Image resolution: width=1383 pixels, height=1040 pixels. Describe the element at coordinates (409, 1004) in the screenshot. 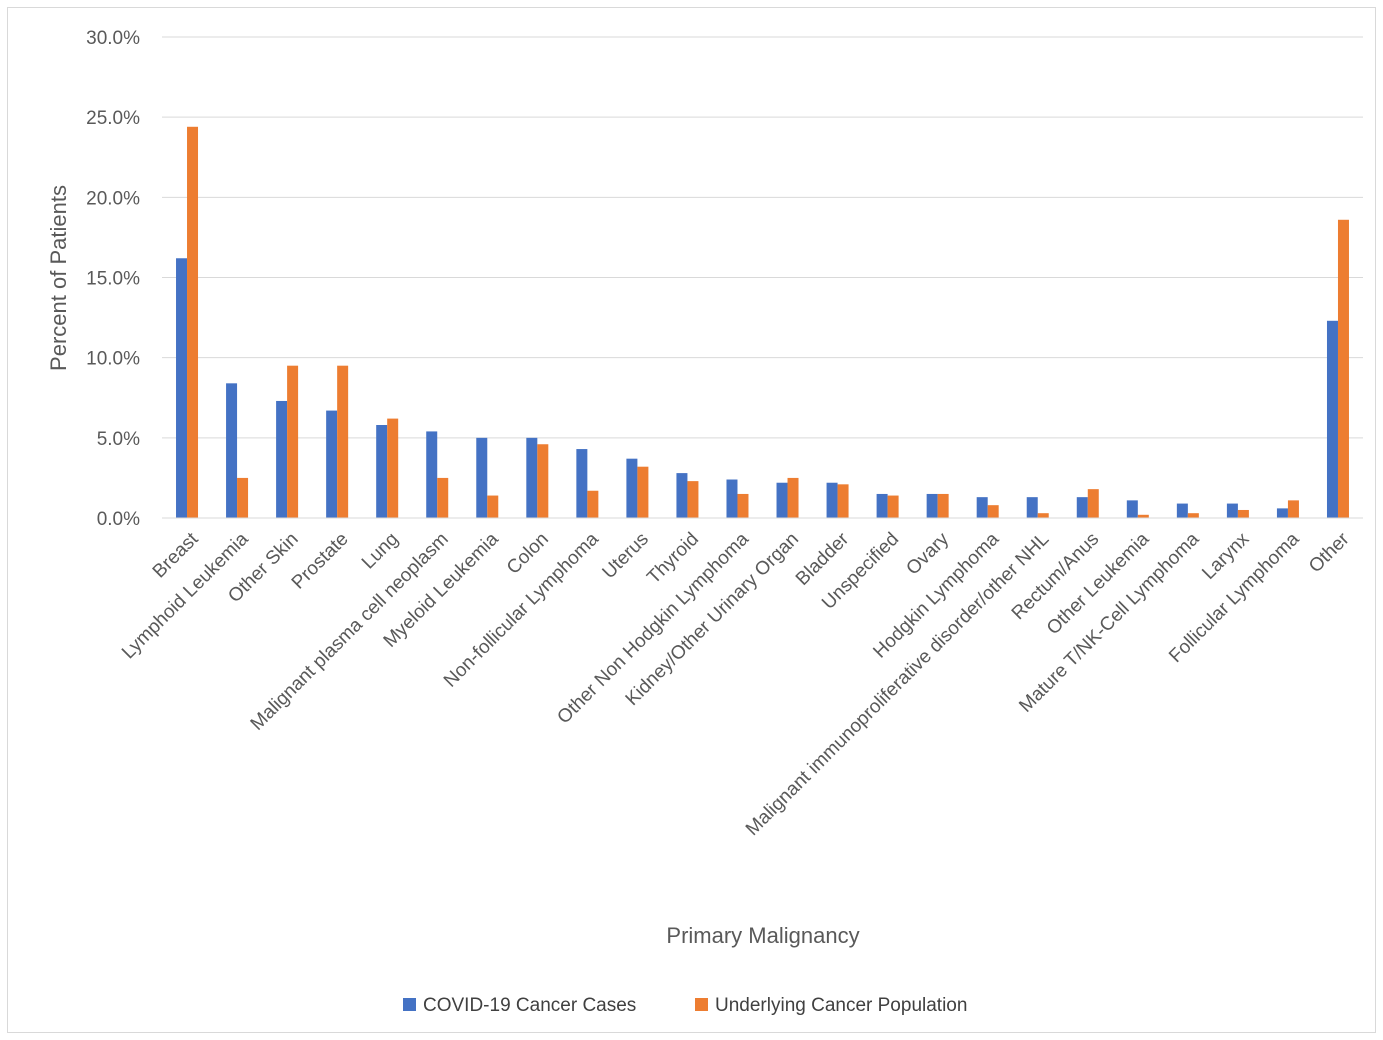

I see `legend-swatch-covid` at that location.